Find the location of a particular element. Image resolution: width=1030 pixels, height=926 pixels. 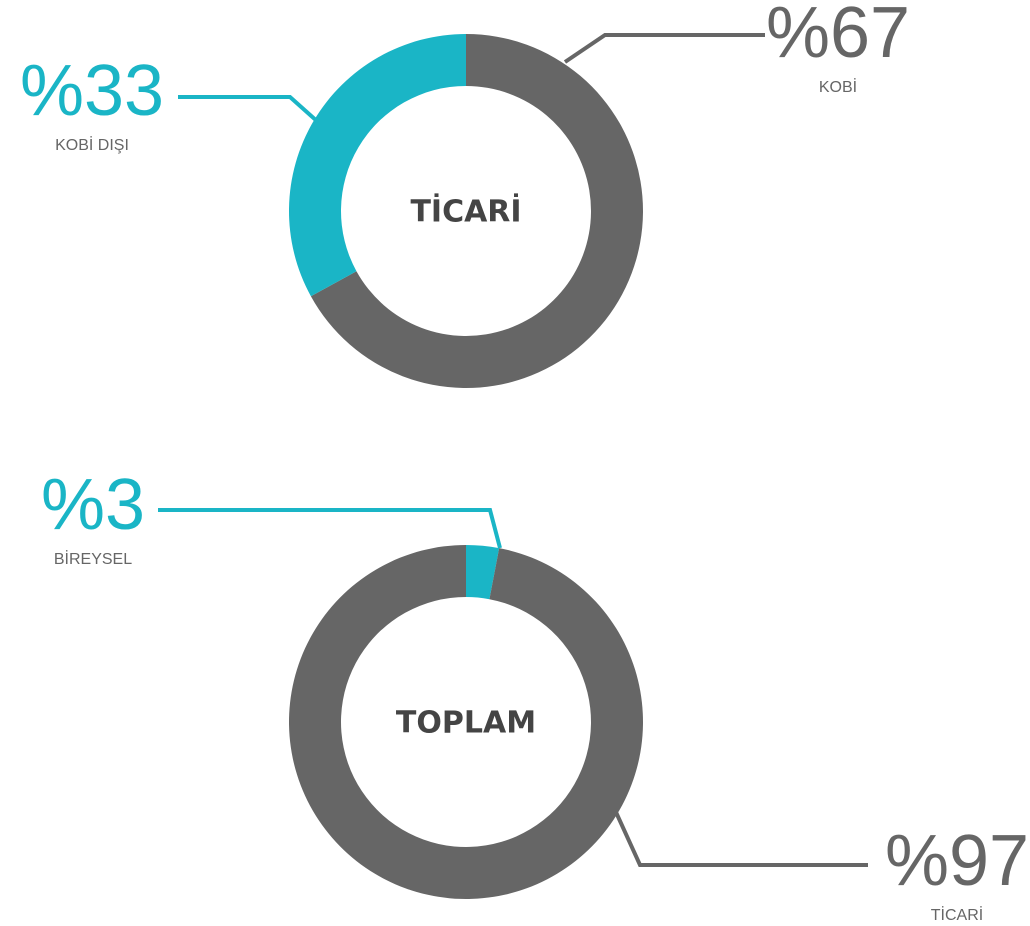

value-label: %67 is located at coordinates (838, 36).